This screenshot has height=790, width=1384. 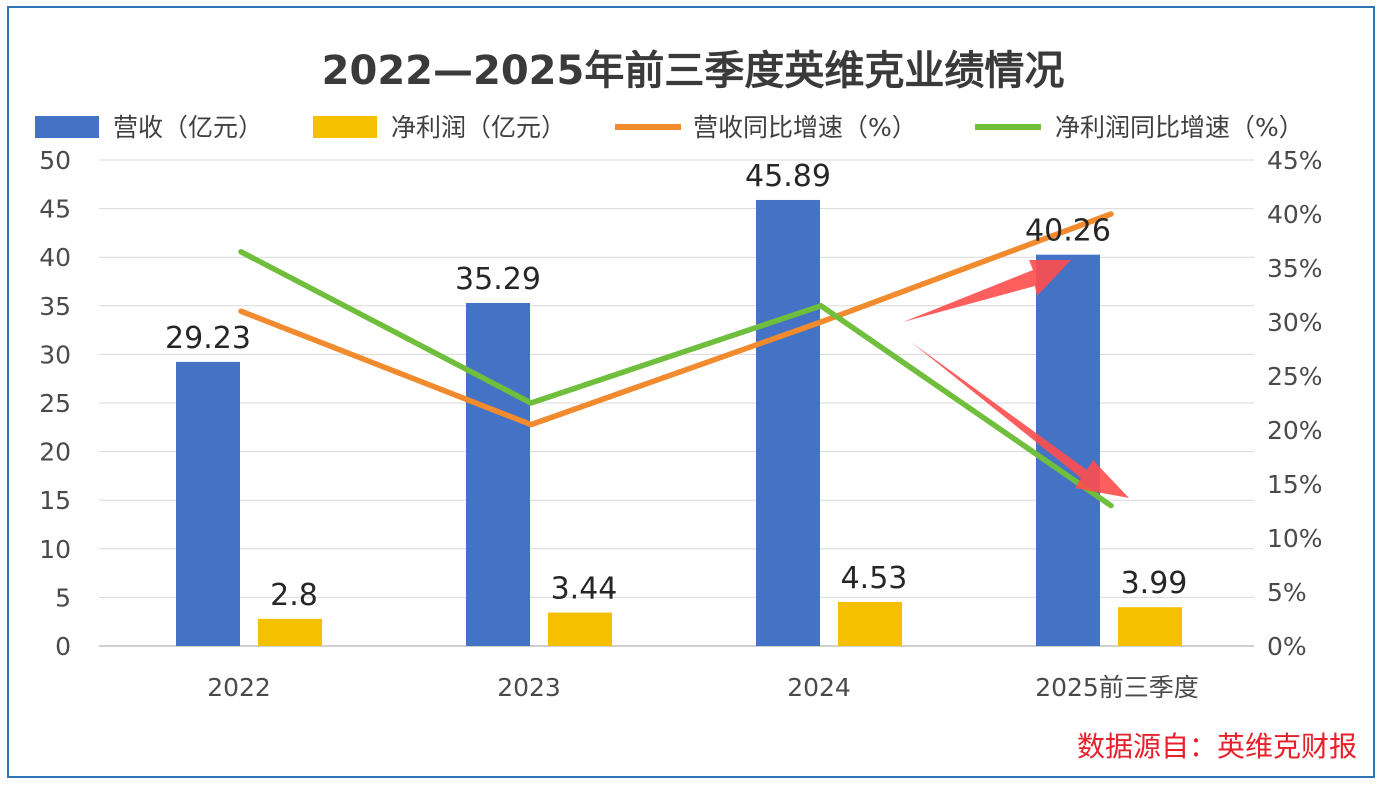 What do you see at coordinates (1295, 160) in the screenshot?
I see `right-tick-label: 45%` at bounding box center [1295, 160].